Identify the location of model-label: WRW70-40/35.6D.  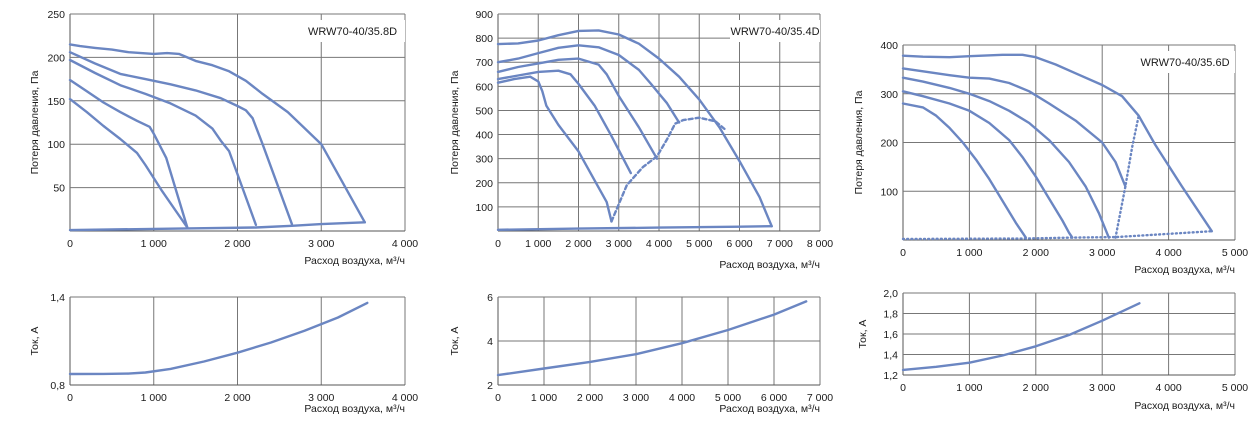
(1184, 63).